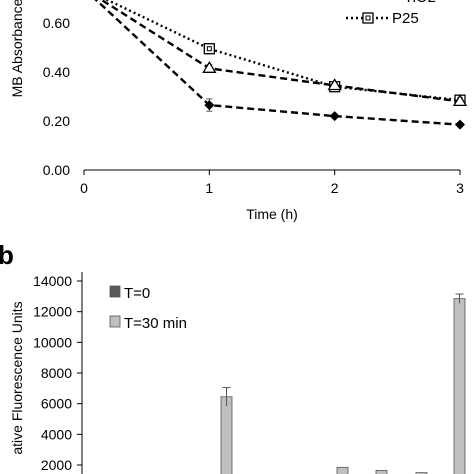 This screenshot has height=474, width=474. Describe the element at coordinates (52, 312) in the screenshot. I see `y-tick-label: 12000` at that location.